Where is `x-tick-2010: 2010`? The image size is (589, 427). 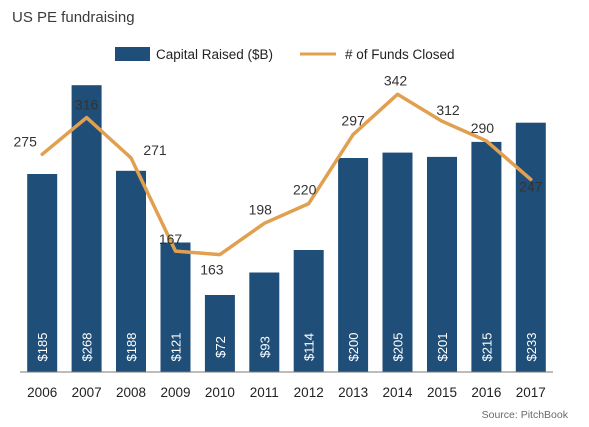
x-tick-2010: 2010 is located at coordinates (220, 392).